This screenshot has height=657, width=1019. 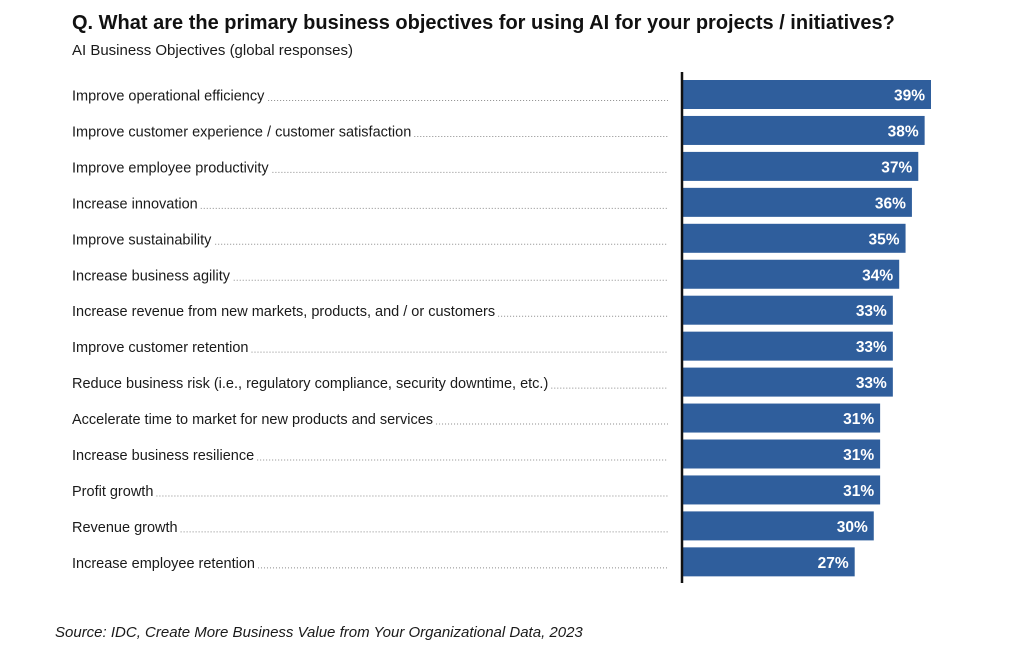 What do you see at coordinates (896, 167) in the screenshot?
I see `value-label: 37%` at bounding box center [896, 167].